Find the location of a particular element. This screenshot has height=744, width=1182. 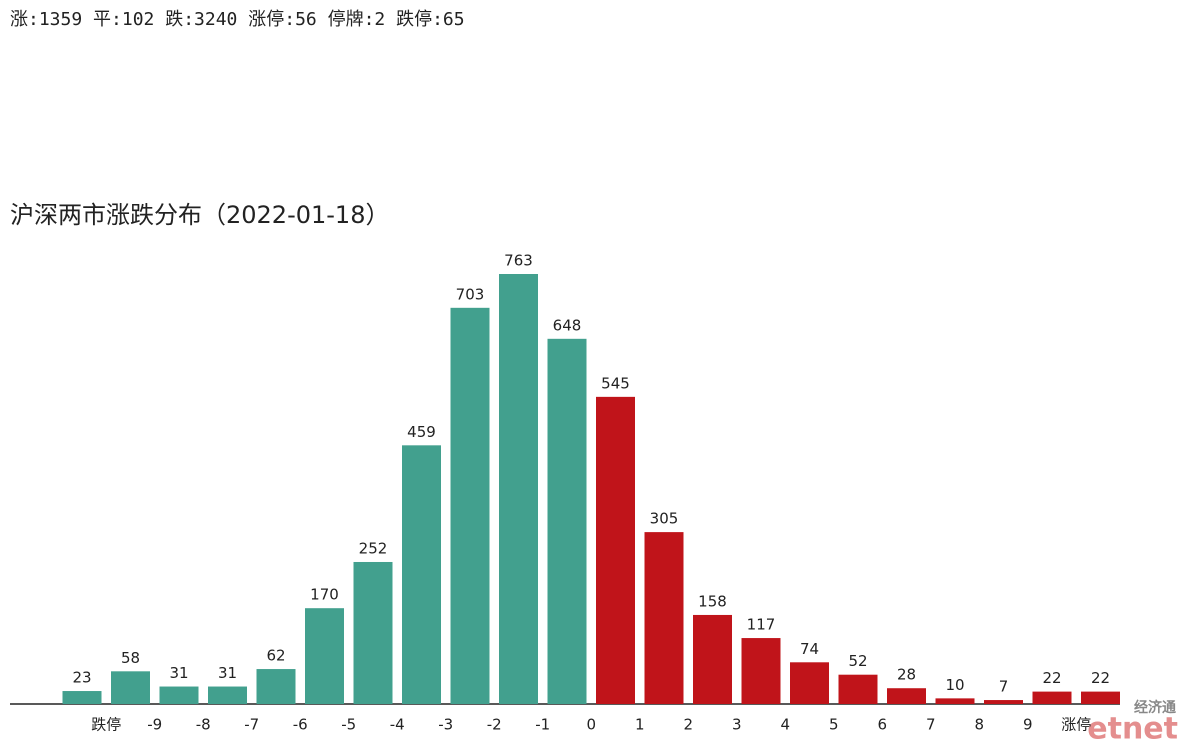

x-tick-label: 6 is located at coordinates (882, 725).